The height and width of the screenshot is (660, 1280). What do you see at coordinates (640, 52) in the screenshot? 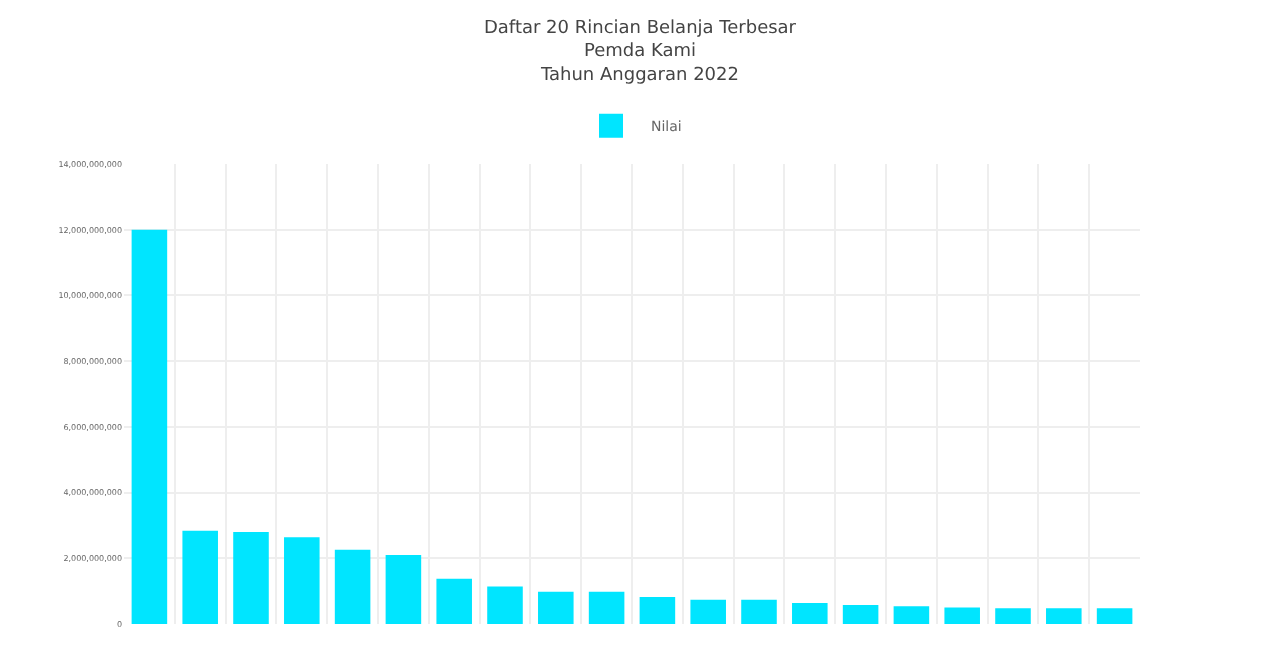
I see `chart-title: Daftar 20 Rincian Belanja Terbesar Pemda Kami Tahun Anggaran 2022` at bounding box center [640, 52].